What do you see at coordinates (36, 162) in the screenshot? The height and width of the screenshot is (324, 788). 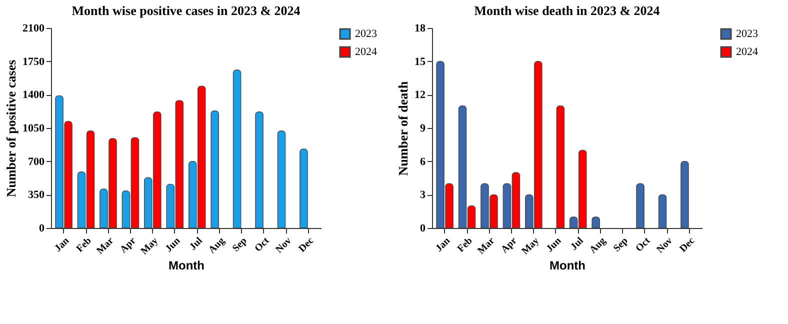 I see `y-tick-label: 700` at bounding box center [36, 162].